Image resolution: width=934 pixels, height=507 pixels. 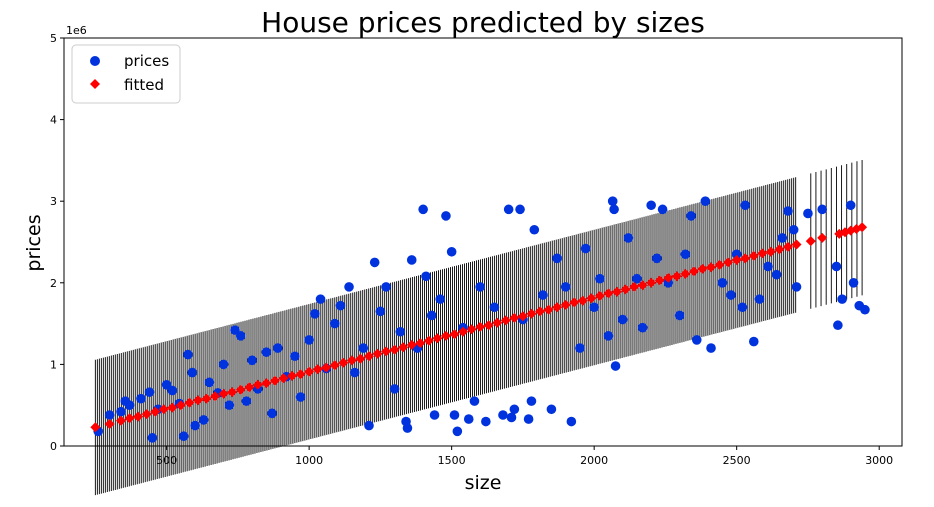 What do you see at coordinates (57, 242) in the screenshot?
I see `y-axis: 0 1 2 3 4 5` at bounding box center [57, 242].